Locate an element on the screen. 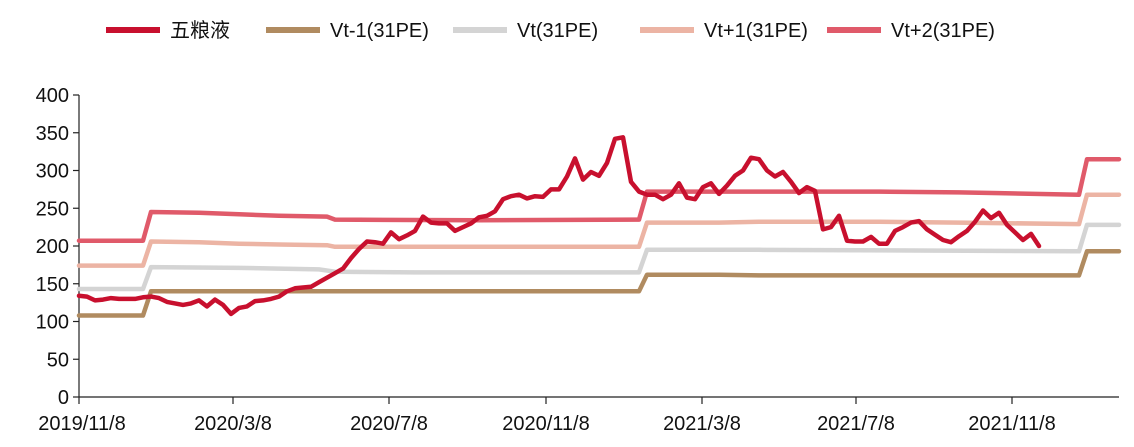  legend-label-1: Vt-1(31PE) is located at coordinates (379, 31).